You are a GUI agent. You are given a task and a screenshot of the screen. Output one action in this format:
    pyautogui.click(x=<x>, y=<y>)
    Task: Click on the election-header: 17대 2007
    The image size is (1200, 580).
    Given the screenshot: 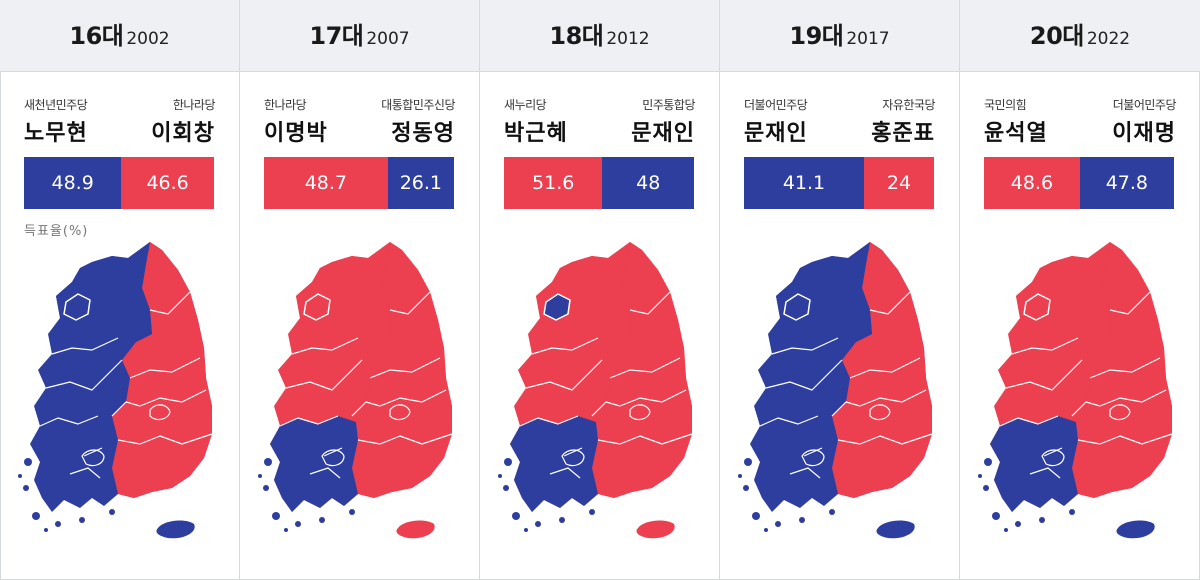 What is the action you would take?
    pyautogui.click(x=359, y=36)
    